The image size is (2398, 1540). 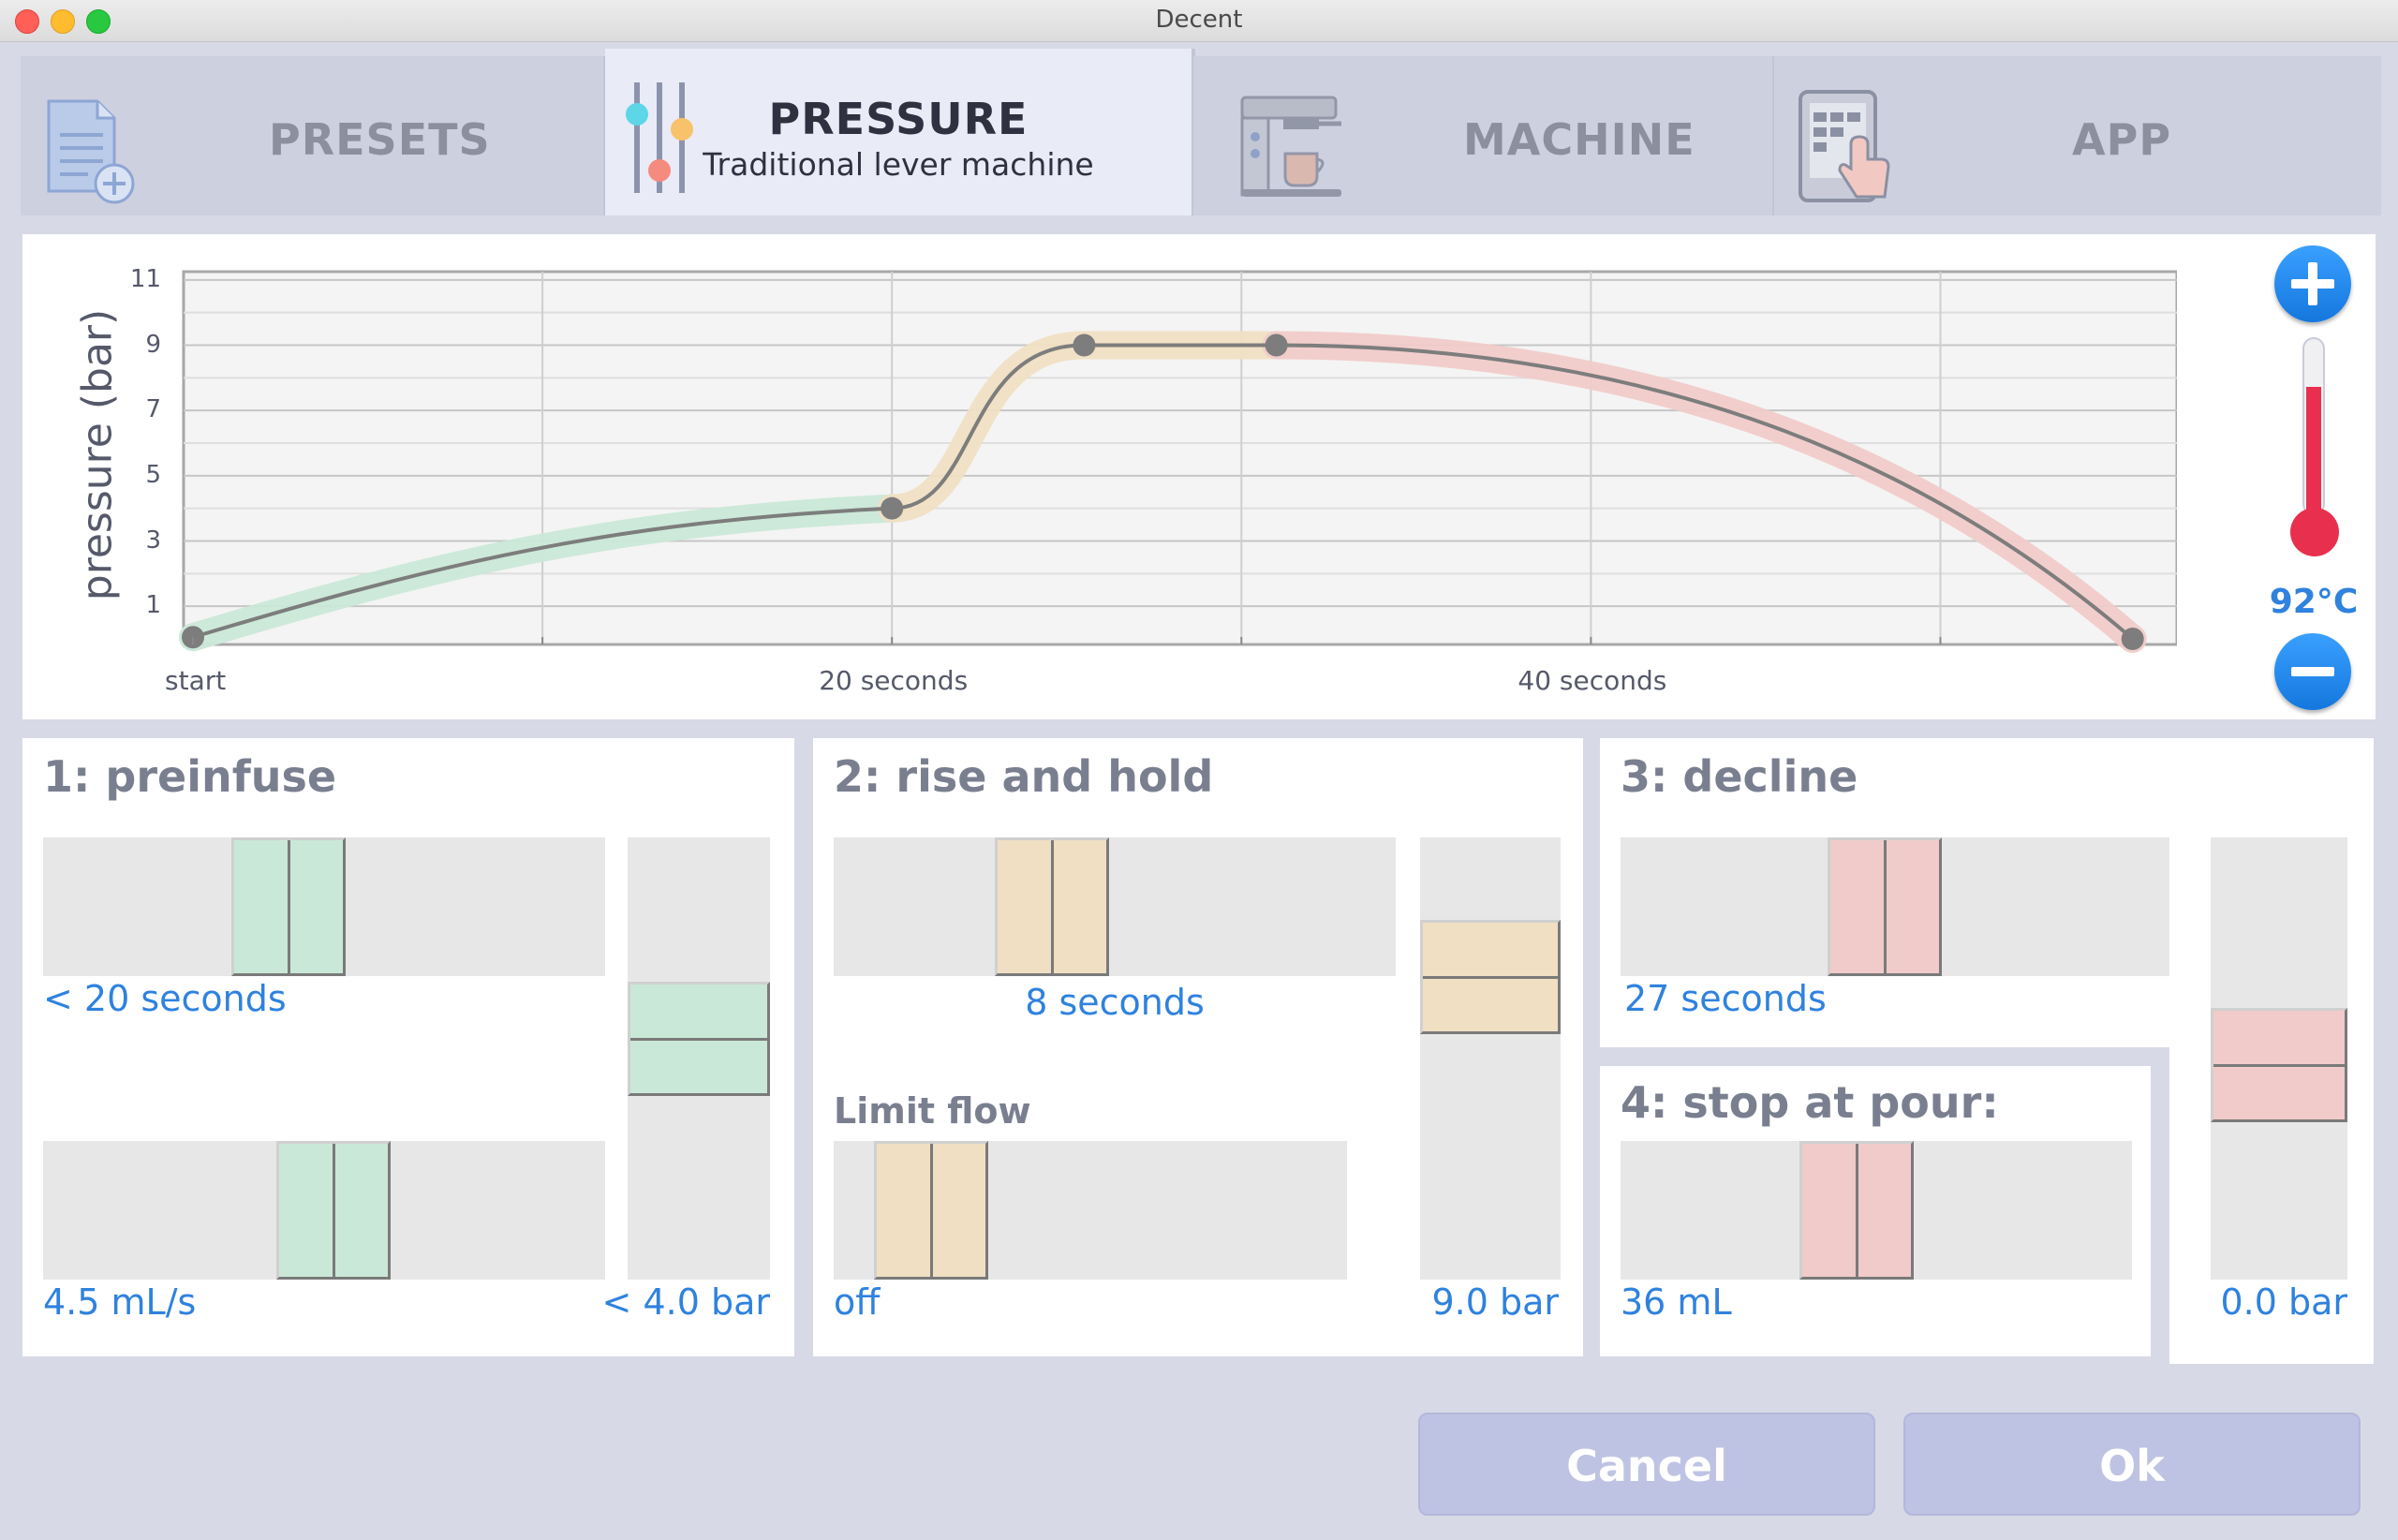 What do you see at coordinates (2132, 1464) in the screenshot?
I see `ok-button: Ok` at bounding box center [2132, 1464].